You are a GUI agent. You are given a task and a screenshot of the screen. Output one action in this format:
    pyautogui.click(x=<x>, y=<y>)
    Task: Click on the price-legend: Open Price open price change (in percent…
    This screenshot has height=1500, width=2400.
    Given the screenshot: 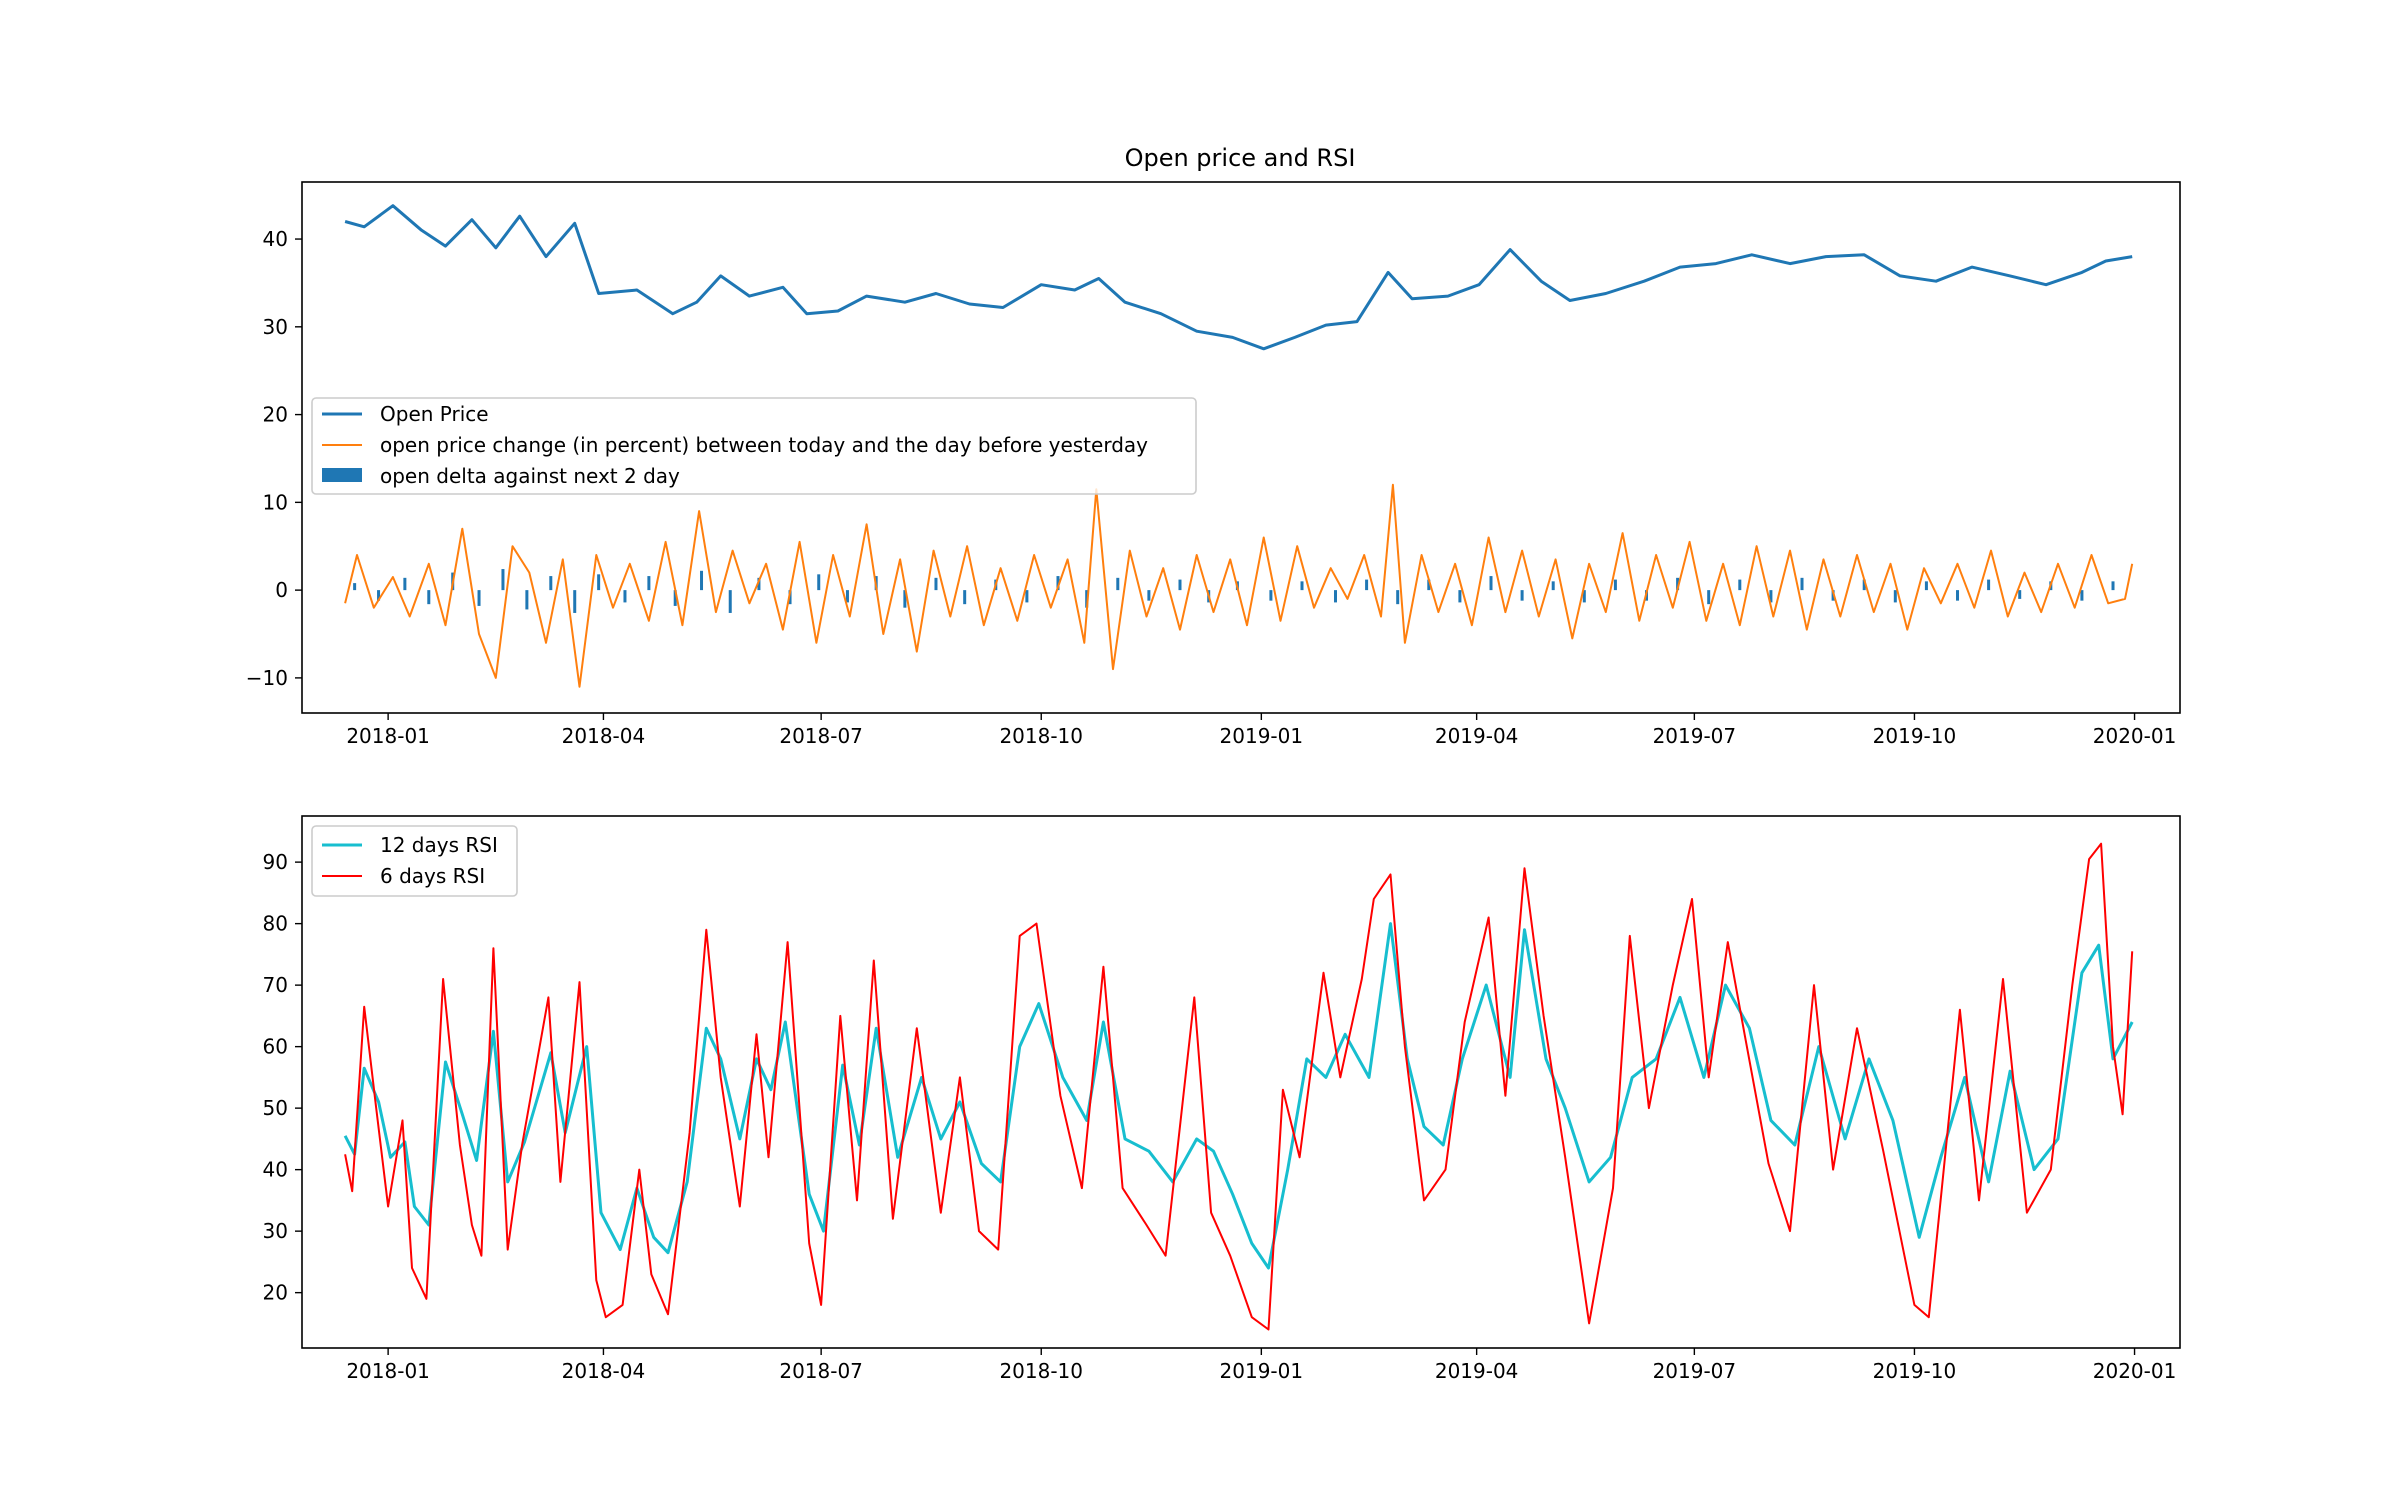 What is the action you would take?
    pyautogui.click(x=754, y=446)
    